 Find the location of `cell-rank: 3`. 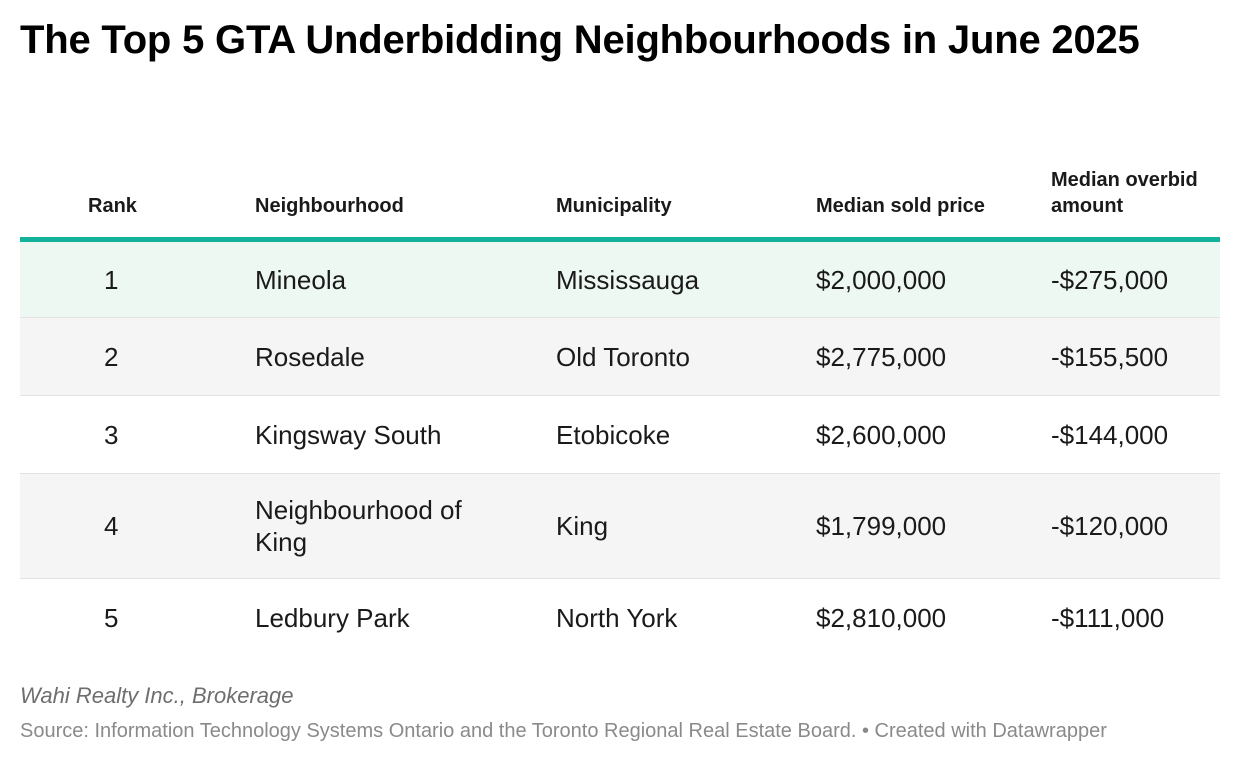

cell-rank: 3 is located at coordinates (137, 434).